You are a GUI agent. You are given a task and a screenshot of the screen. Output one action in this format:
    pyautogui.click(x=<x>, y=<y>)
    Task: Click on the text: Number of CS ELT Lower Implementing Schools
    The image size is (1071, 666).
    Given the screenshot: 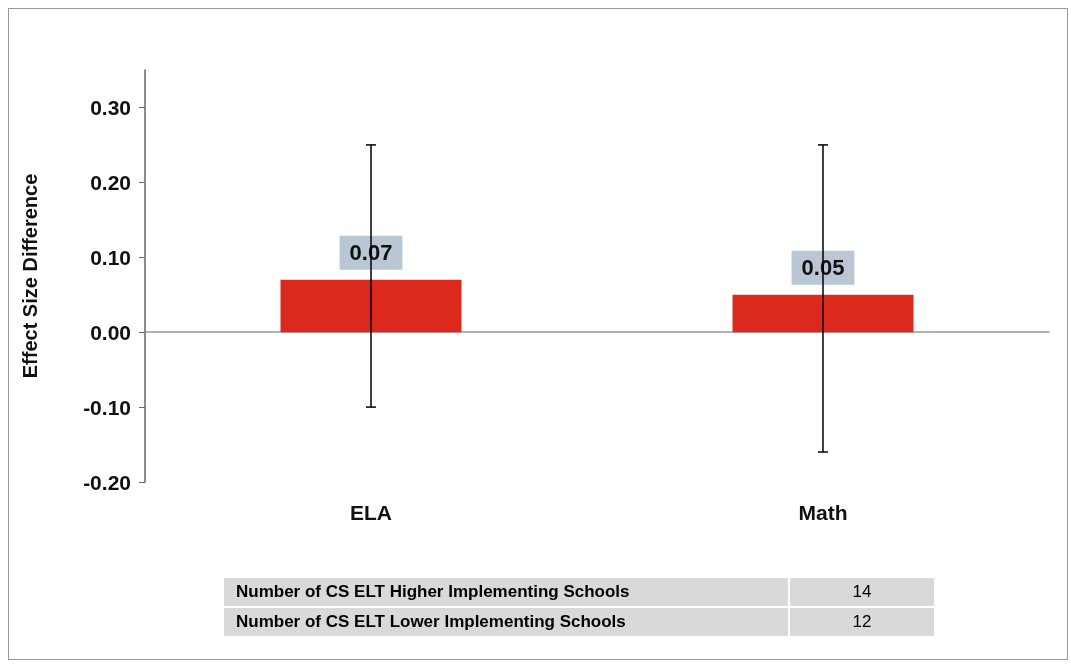 What is the action you would take?
    pyautogui.click(x=506, y=622)
    